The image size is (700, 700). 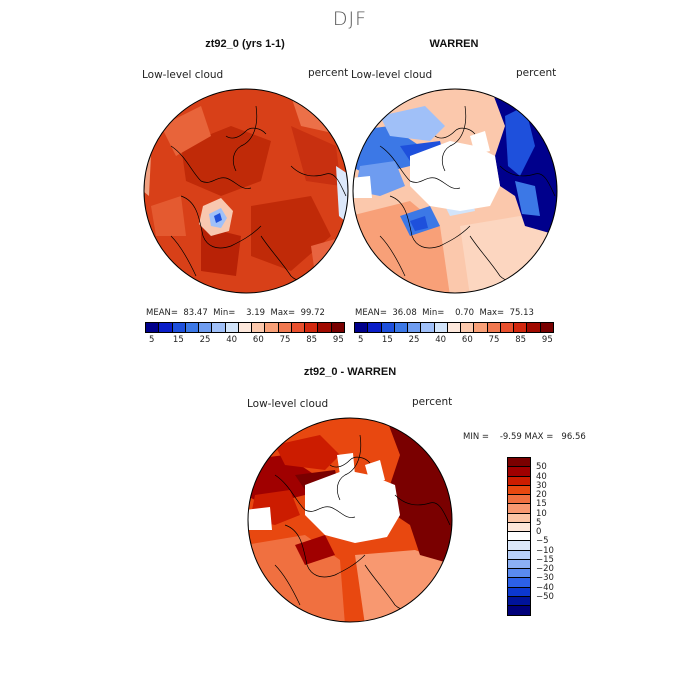 I want to click on colorbar-tick-label: −15, so click(x=545, y=559).